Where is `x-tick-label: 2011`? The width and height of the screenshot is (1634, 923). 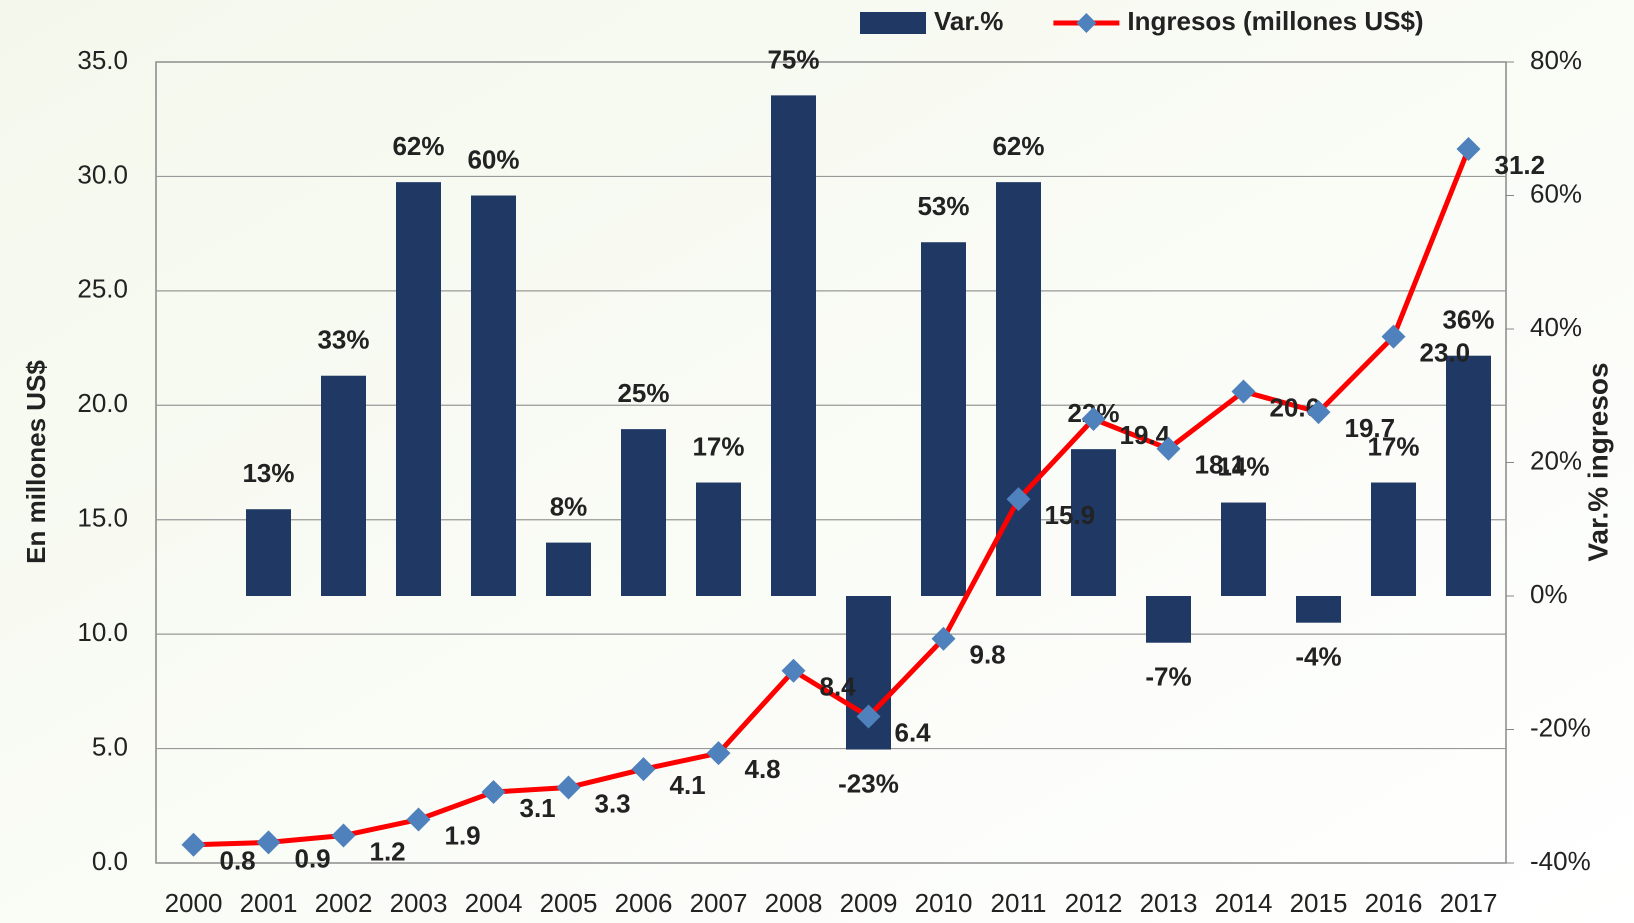 x-tick-label: 2011 is located at coordinates (1019, 903).